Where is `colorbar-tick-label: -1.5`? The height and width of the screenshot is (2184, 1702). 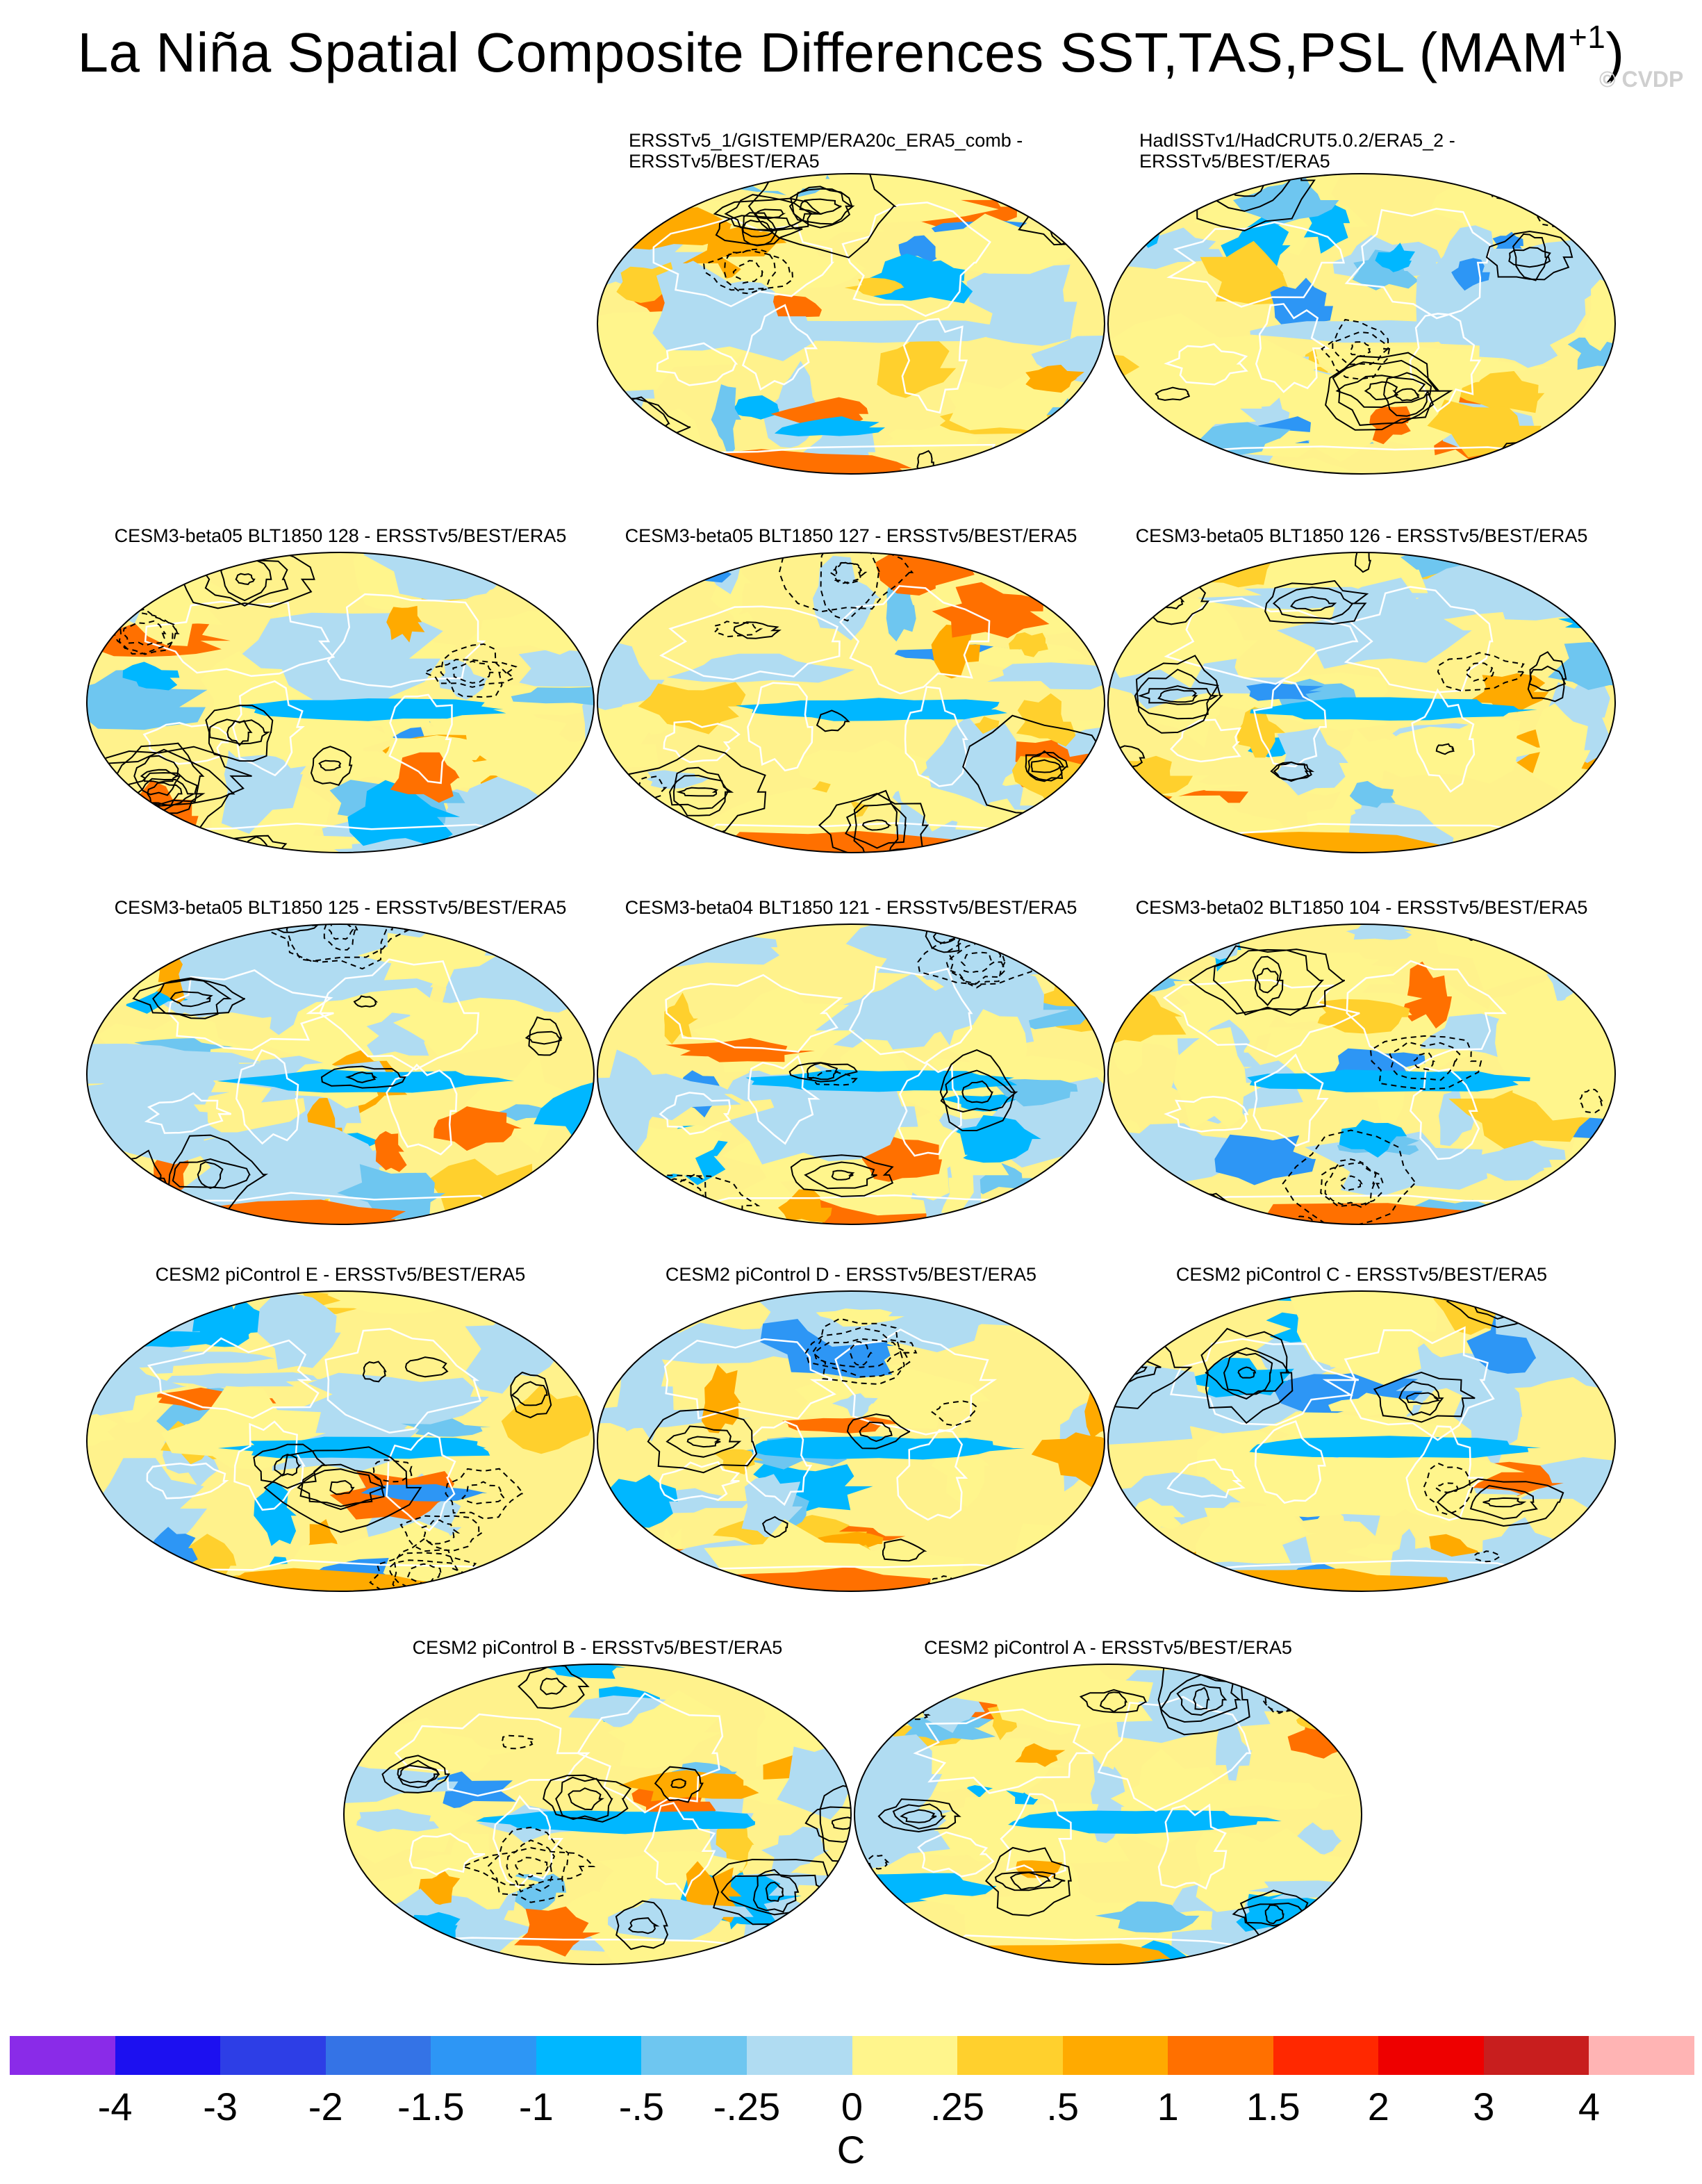 colorbar-tick-label: -1.5 is located at coordinates (431, 2106).